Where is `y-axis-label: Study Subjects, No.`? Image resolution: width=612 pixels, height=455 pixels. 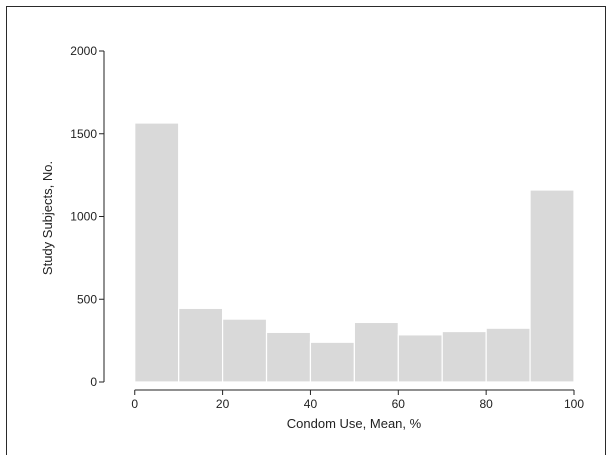
y-axis-label: Study Subjects, No. is located at coordinates (47, 218).